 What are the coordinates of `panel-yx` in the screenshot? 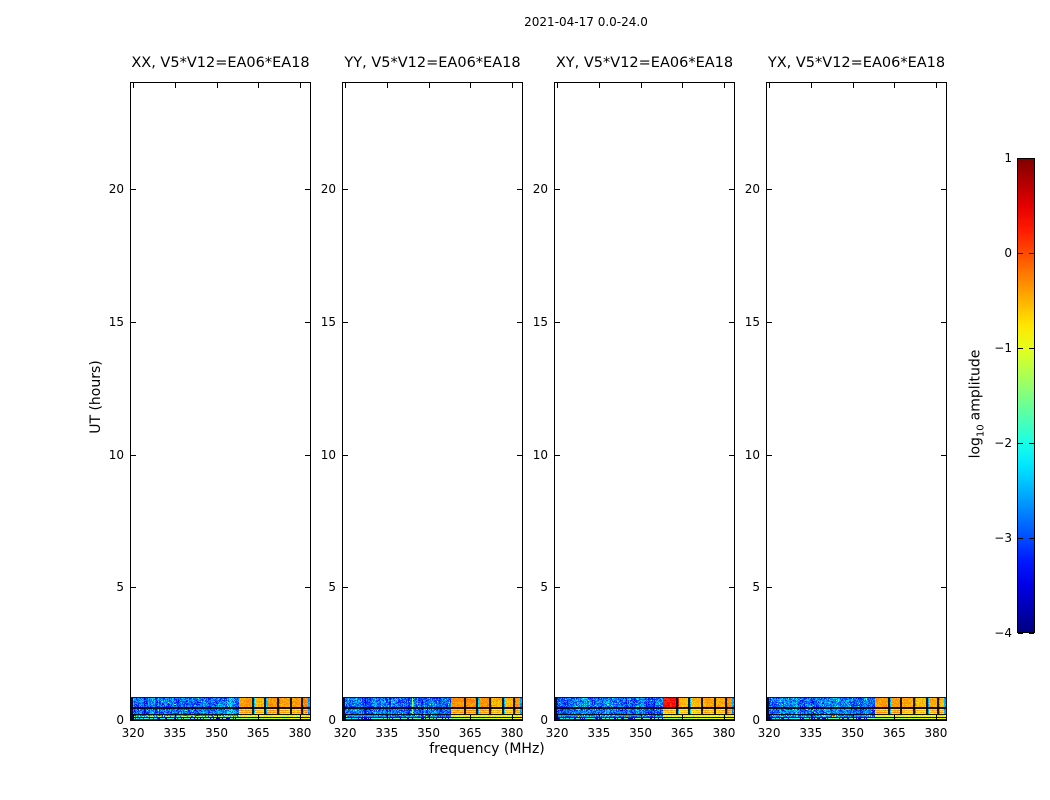 It's located at (856, 401).